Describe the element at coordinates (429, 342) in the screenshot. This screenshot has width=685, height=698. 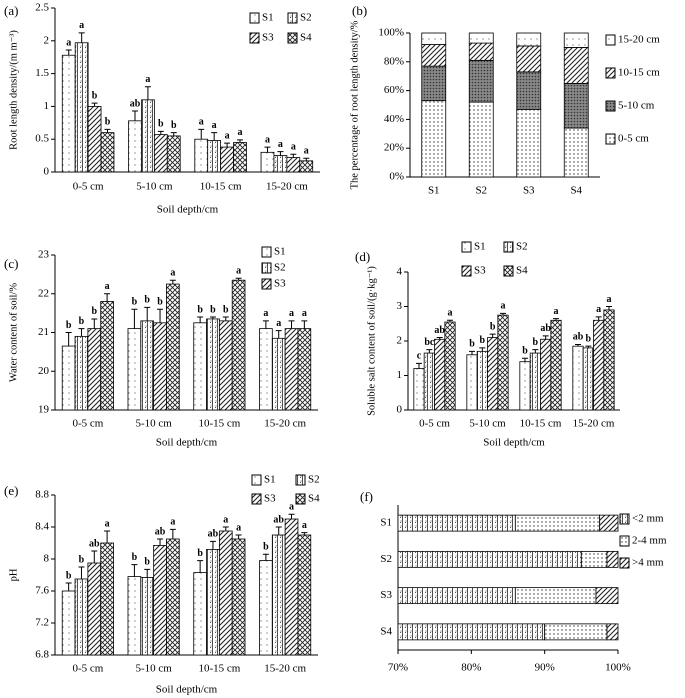
I see `significance-letter: bc` at that location.